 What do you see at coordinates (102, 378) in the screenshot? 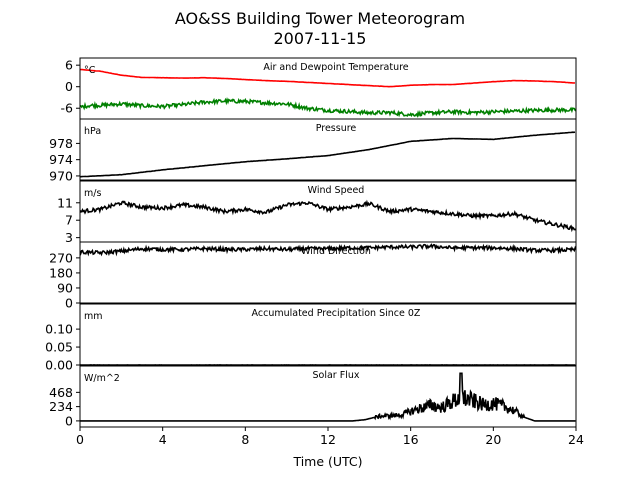
I see `panel-unit-label: W/m^2` at bounding box center [102, 378].